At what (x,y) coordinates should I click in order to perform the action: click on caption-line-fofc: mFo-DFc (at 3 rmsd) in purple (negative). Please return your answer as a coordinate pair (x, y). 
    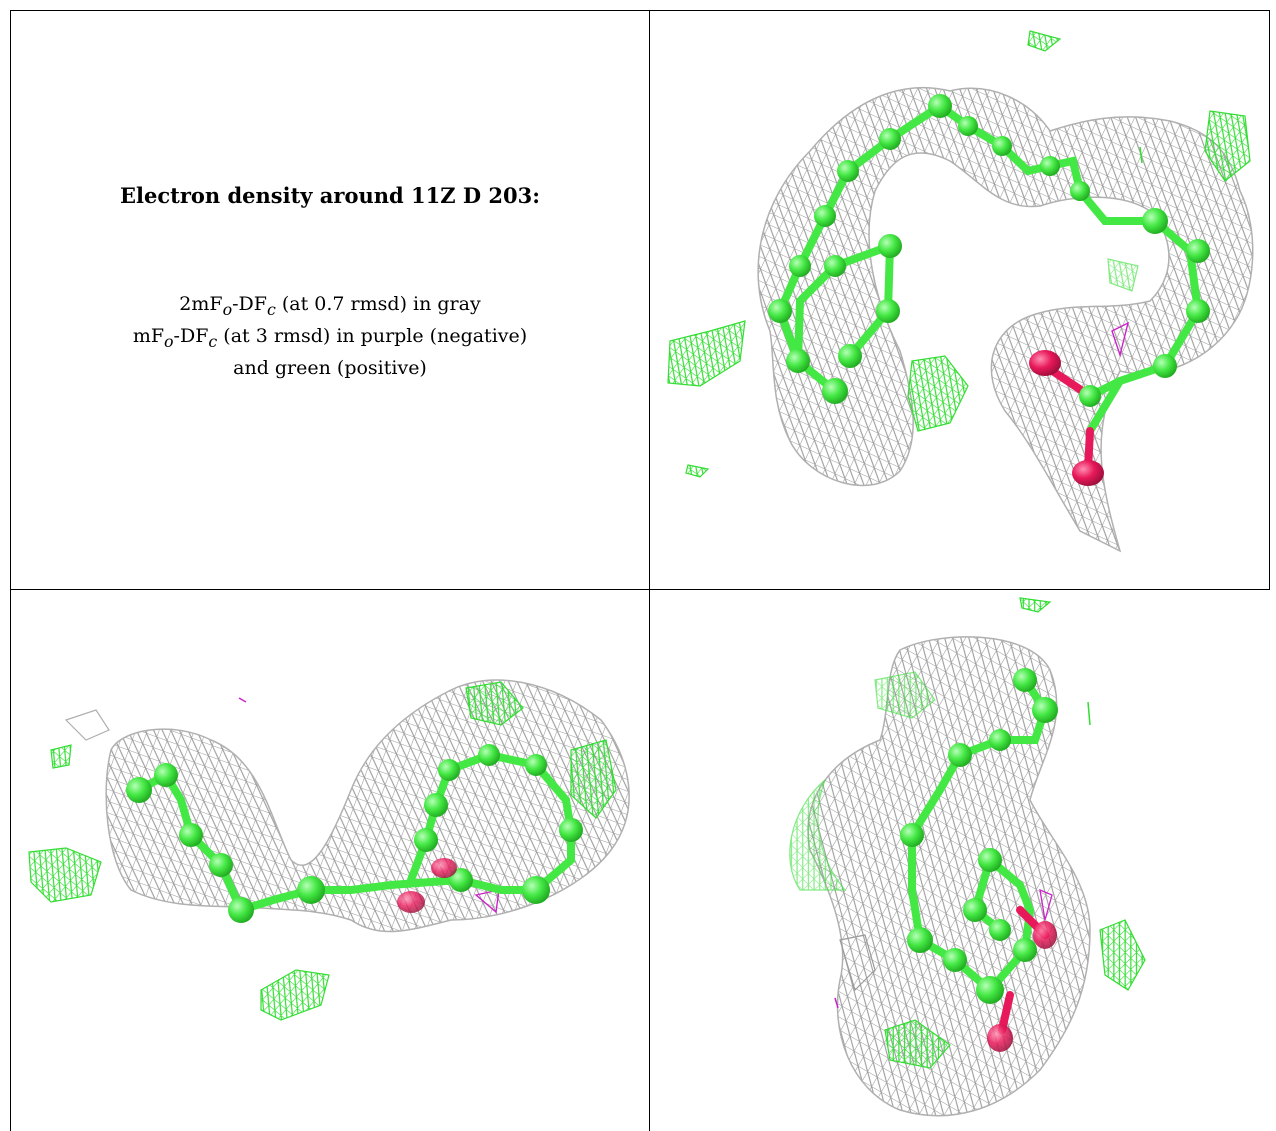
    Looking at the image, I should click on (330, 337).